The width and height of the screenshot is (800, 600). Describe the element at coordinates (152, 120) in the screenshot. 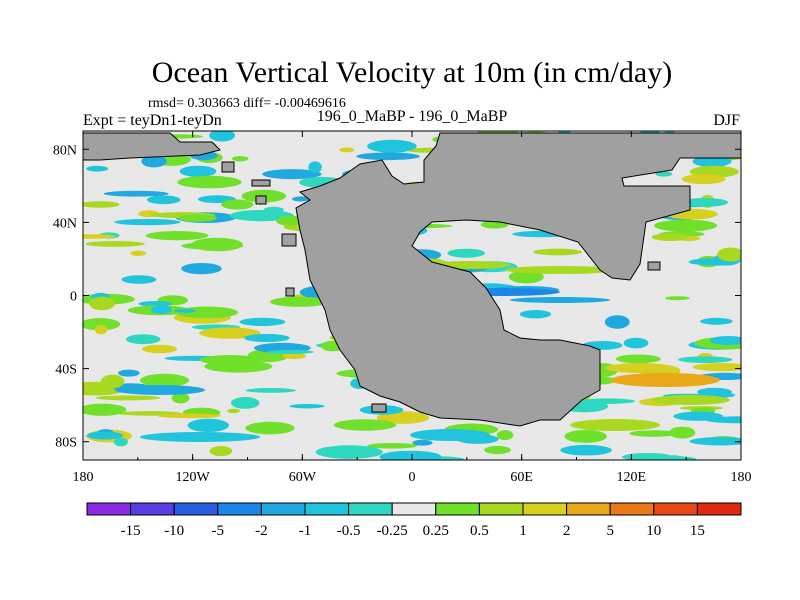

I see `expt-label: Expt = teyDn1-teyDn` at that location.